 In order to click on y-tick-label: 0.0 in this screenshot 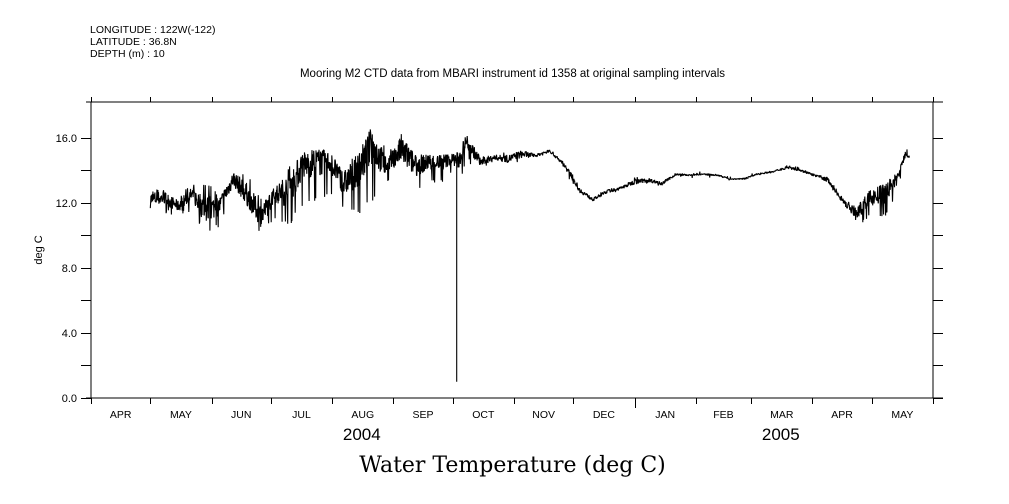, I will do `click(69, 399)`.